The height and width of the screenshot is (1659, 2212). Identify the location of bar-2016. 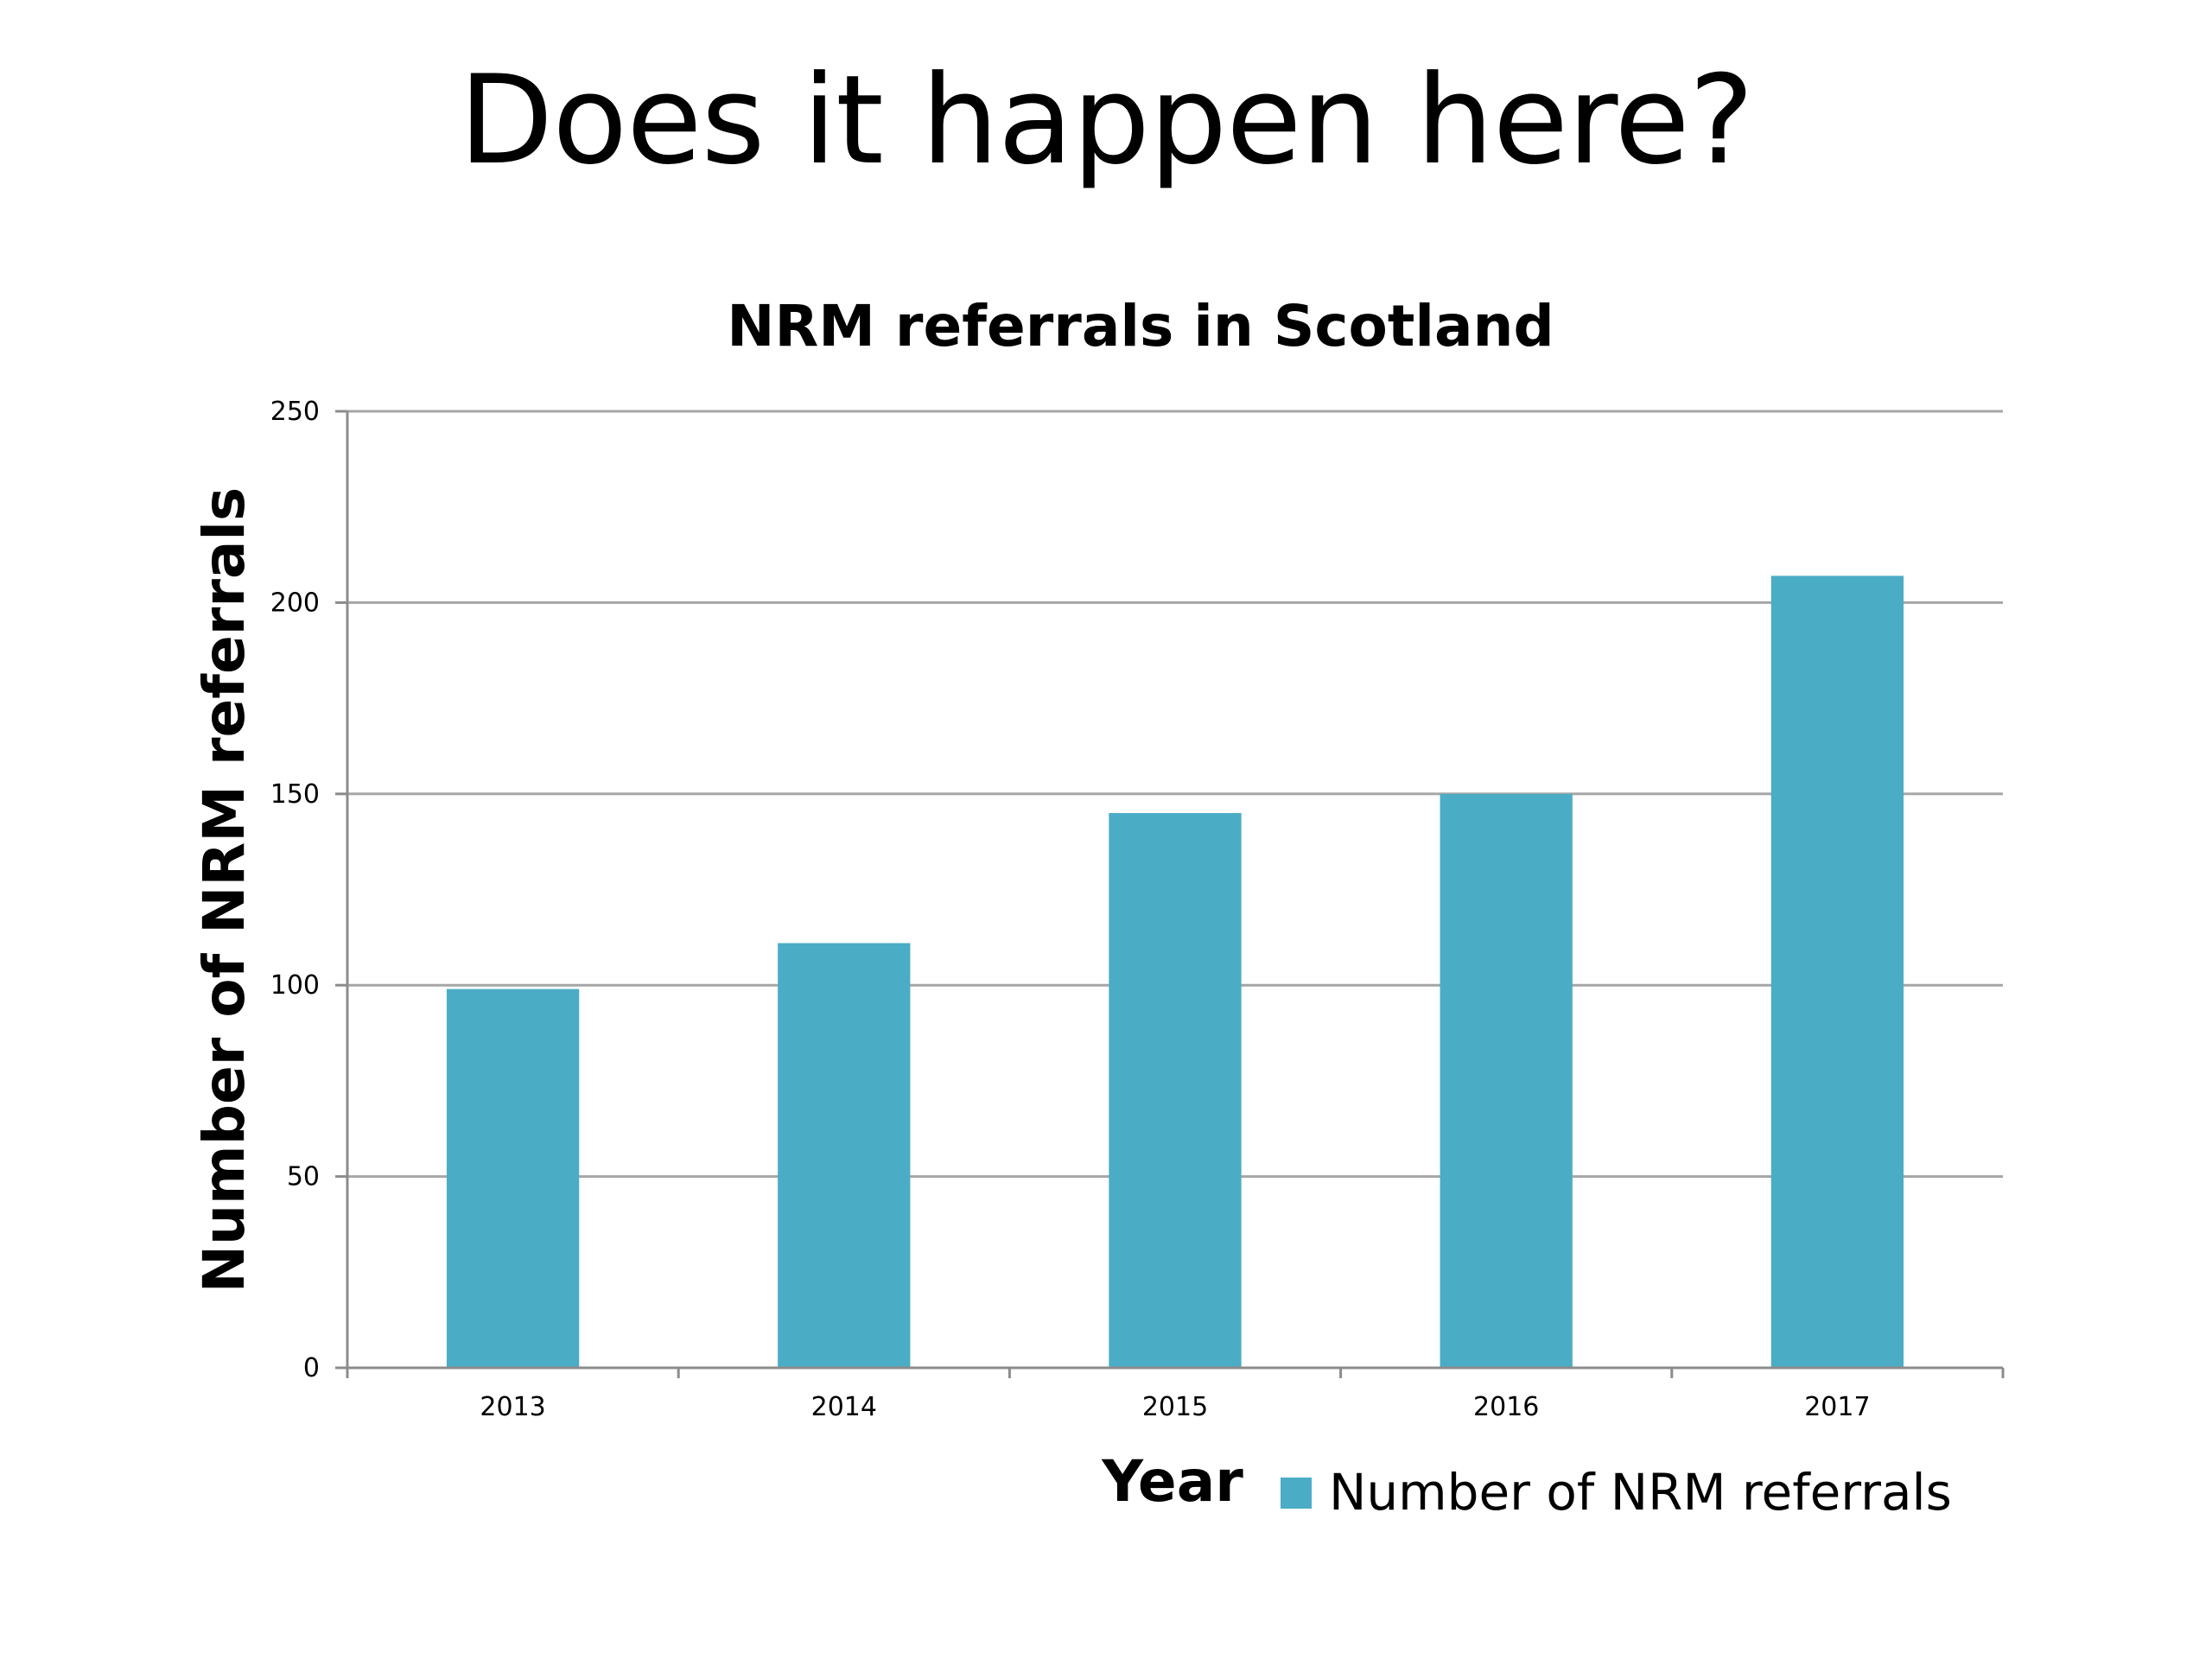
(1506, 1080).